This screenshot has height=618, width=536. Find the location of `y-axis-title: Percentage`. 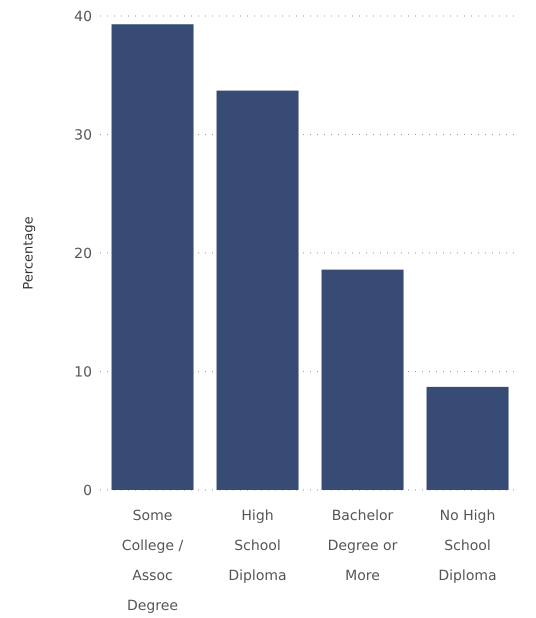

y-axis-title: Percentage is located at coordinates (29, 253).